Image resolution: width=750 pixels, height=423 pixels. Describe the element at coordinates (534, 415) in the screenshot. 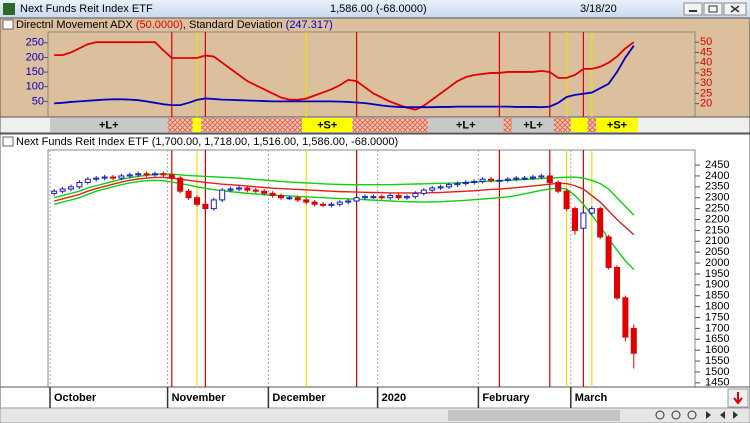

I see `scroll-thumb` at that location.